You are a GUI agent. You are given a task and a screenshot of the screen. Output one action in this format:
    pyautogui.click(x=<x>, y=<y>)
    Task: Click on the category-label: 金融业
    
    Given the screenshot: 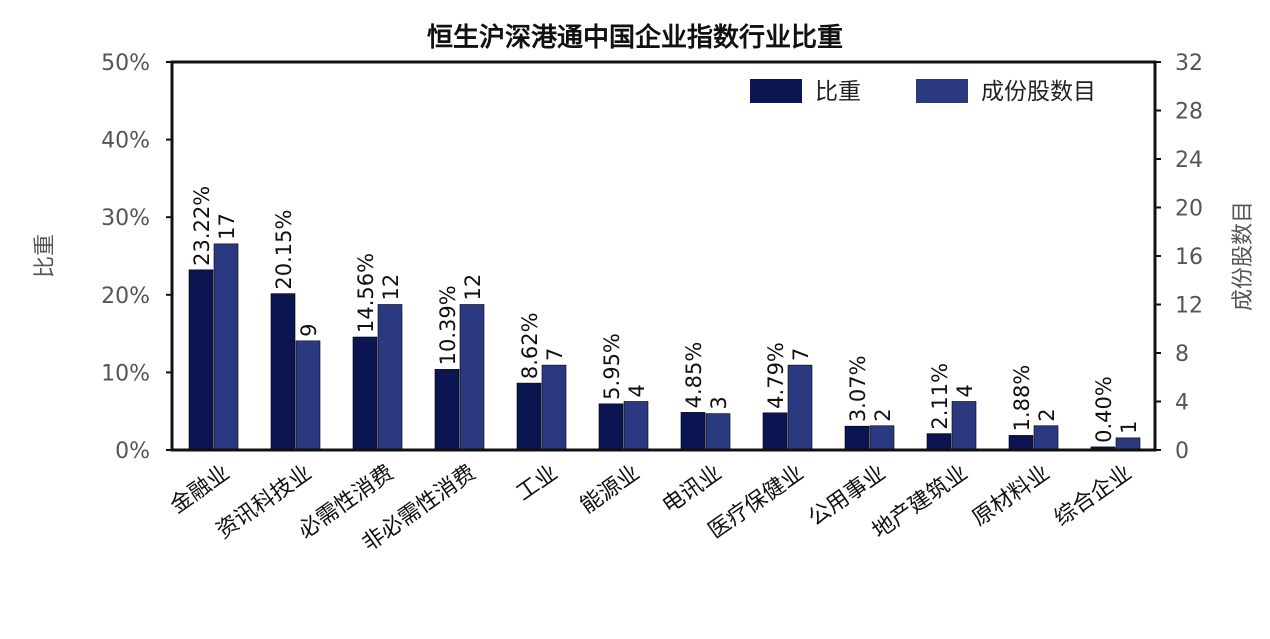 What is the action you would take?
    pyautogui.click(x=200, y=489)
    